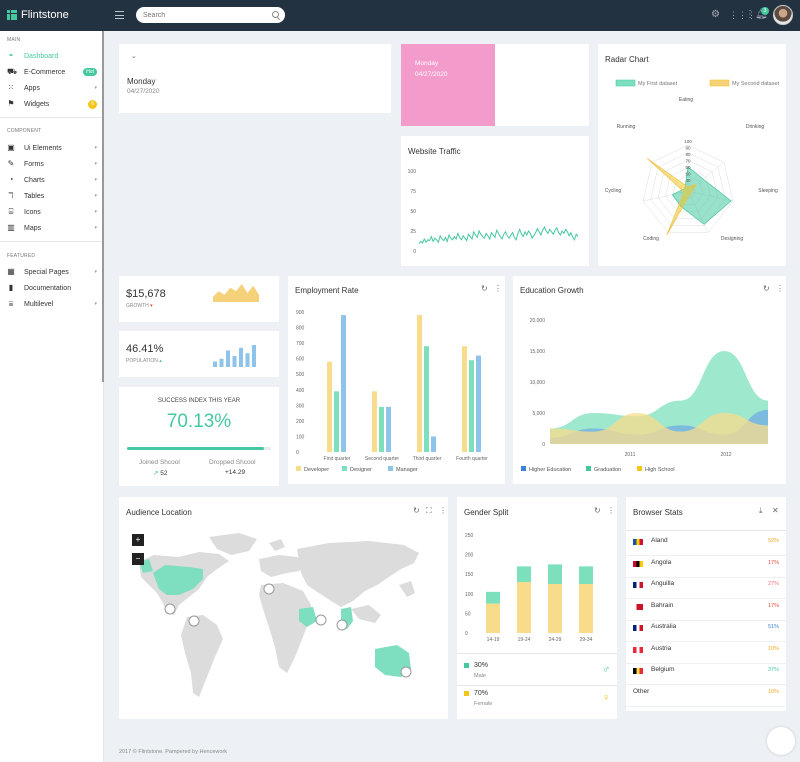  I want to click on sidebar-item-documentation: ▮ Documentation, so click(51, 288).